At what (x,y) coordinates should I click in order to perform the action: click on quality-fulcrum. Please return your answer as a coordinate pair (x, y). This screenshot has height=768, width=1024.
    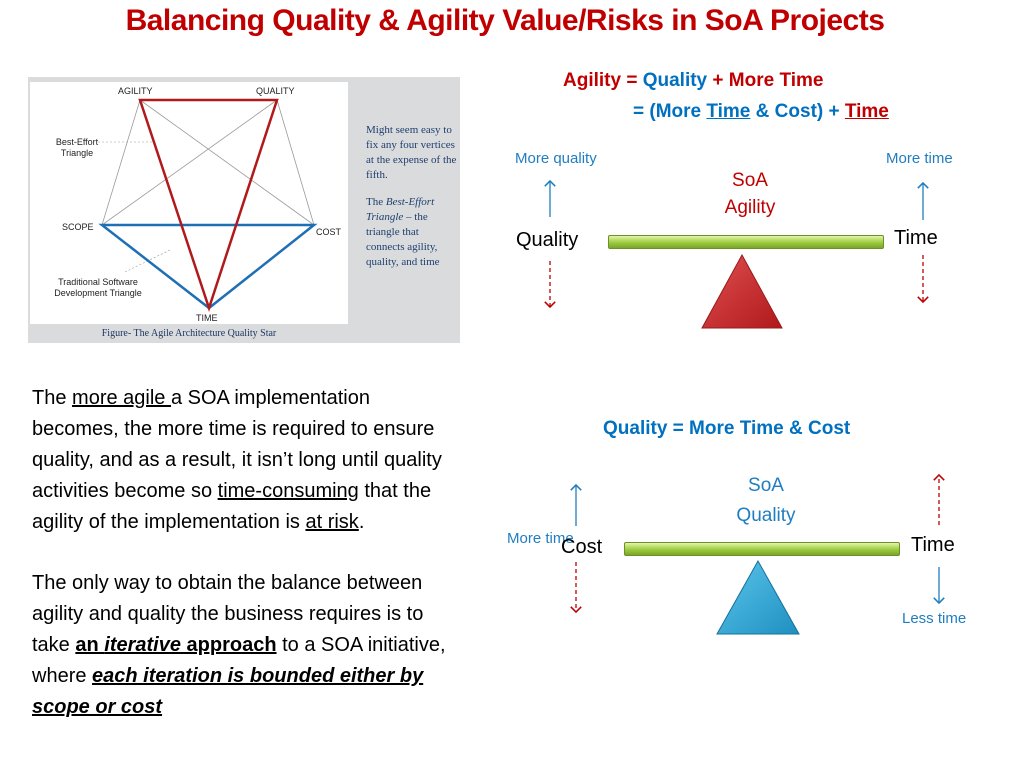
    Looking at the image, I should click on (758, 597).